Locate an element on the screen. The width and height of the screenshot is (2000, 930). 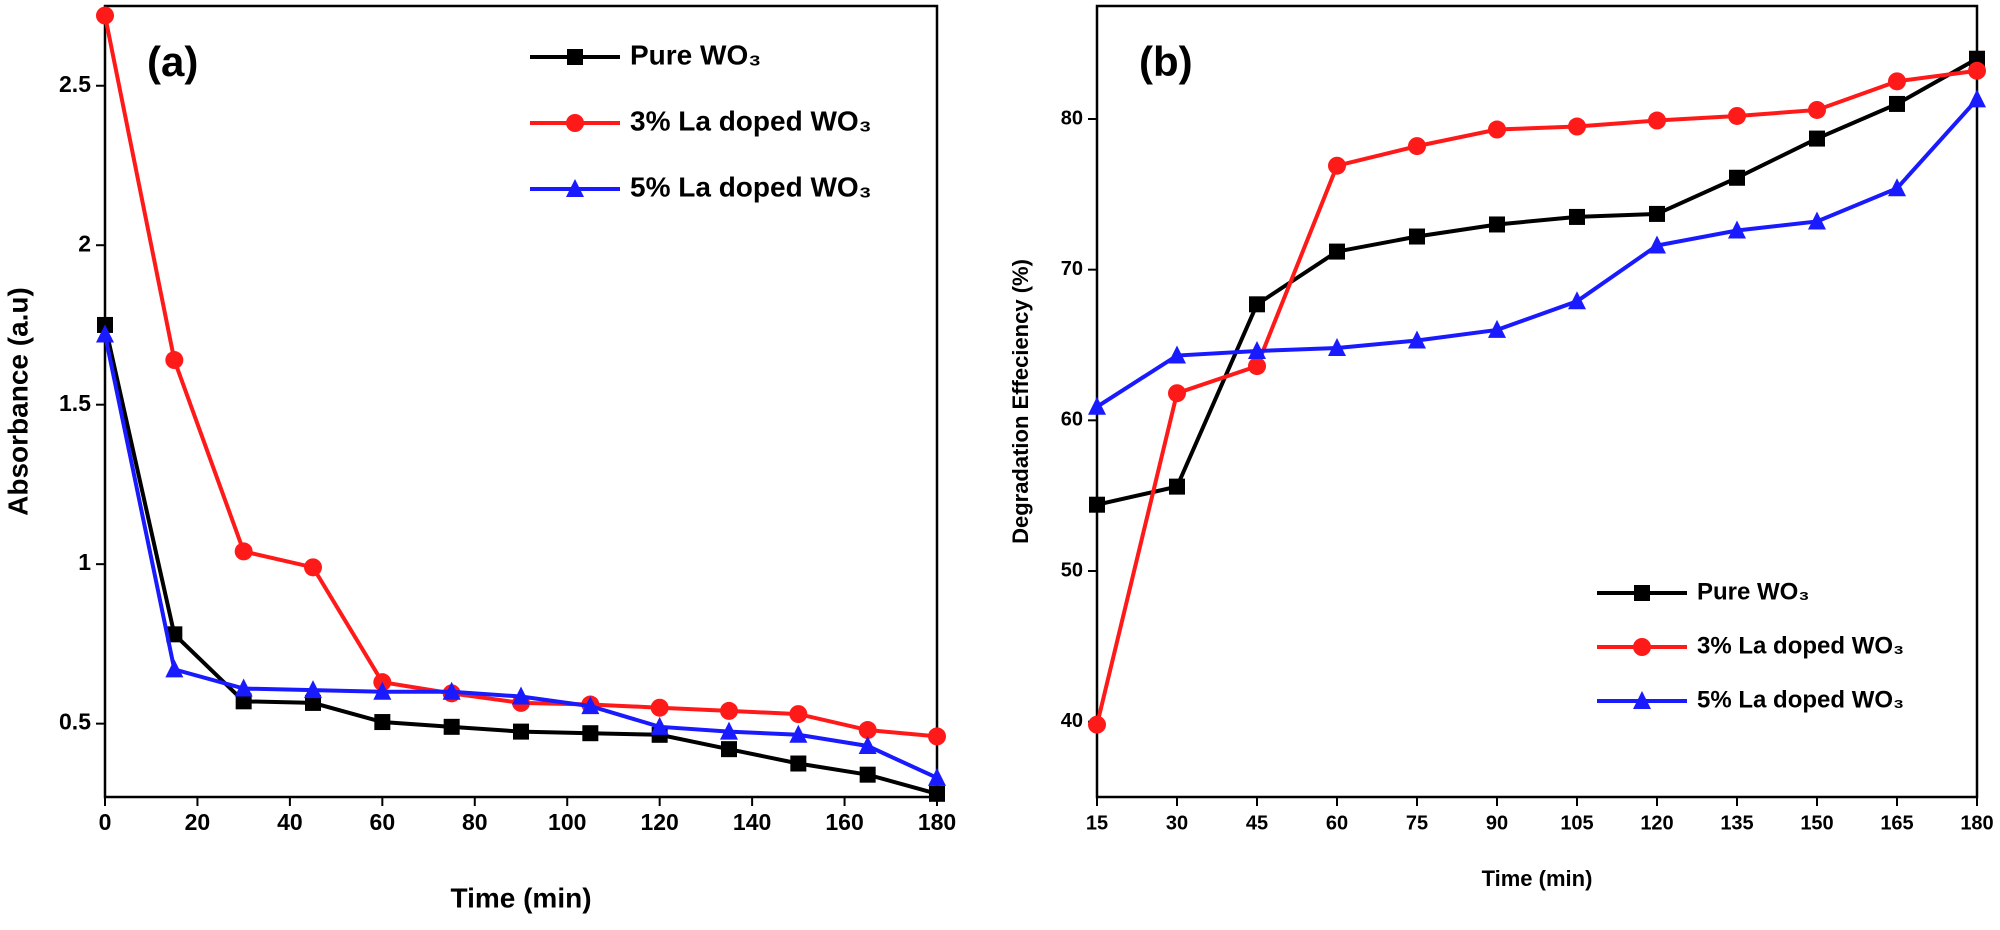
y-tick-label: 2 is located at coordinates (84, 243).